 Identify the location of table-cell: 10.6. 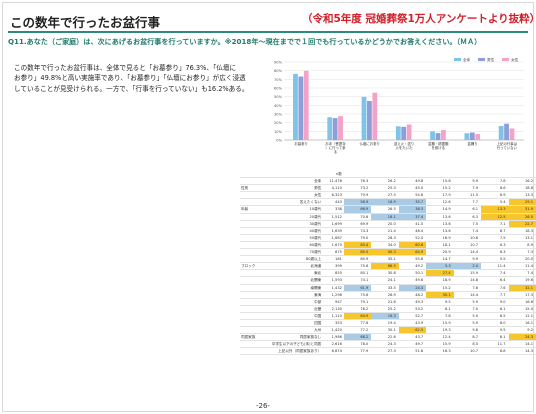
(467, 238).